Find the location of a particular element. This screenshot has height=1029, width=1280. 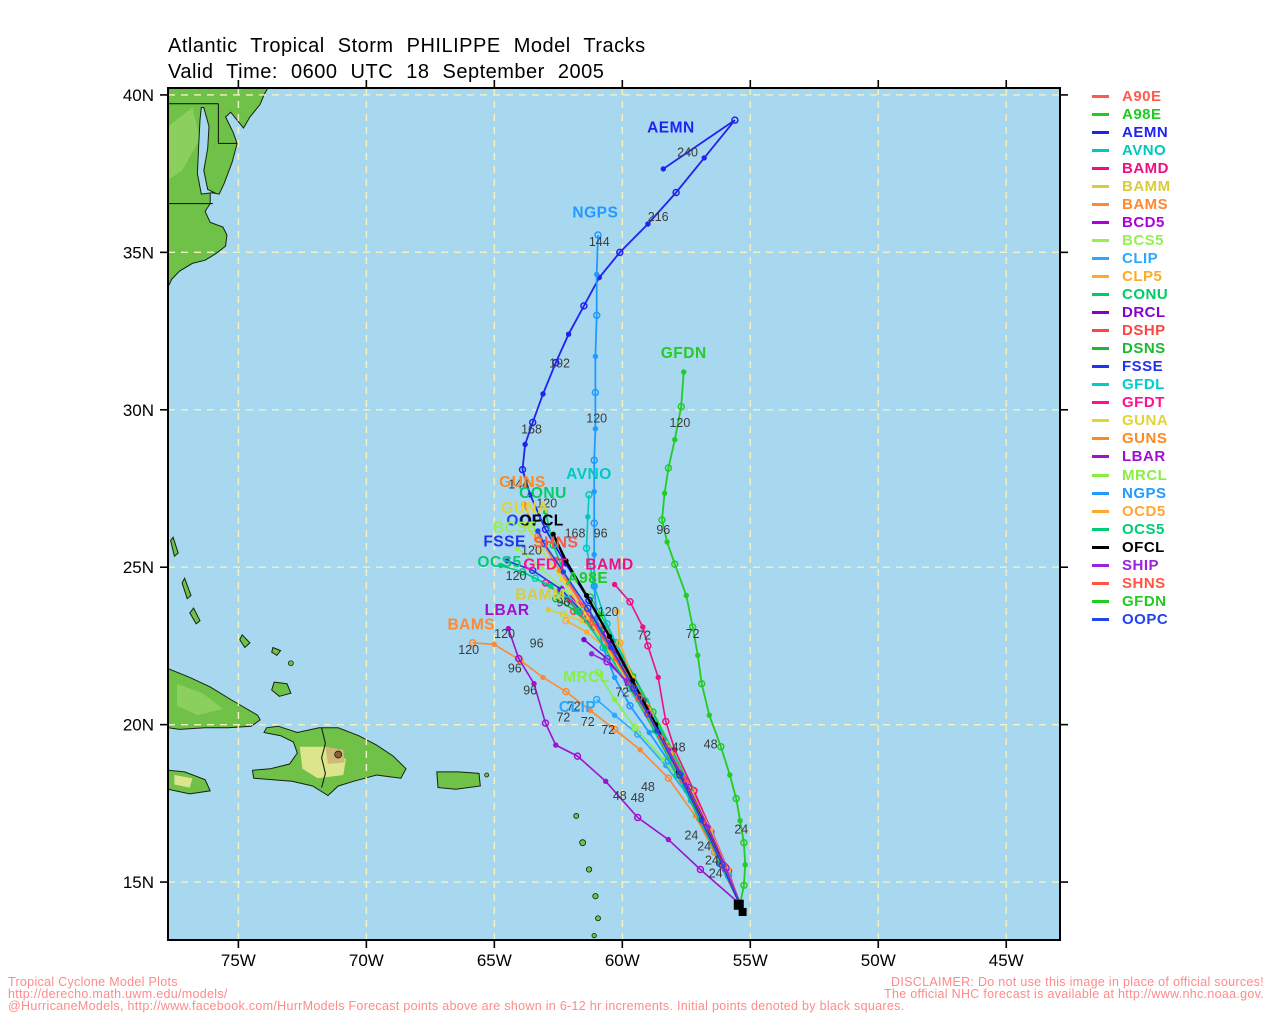

y-tick-label: 15N is located at coordinates (138, 882).